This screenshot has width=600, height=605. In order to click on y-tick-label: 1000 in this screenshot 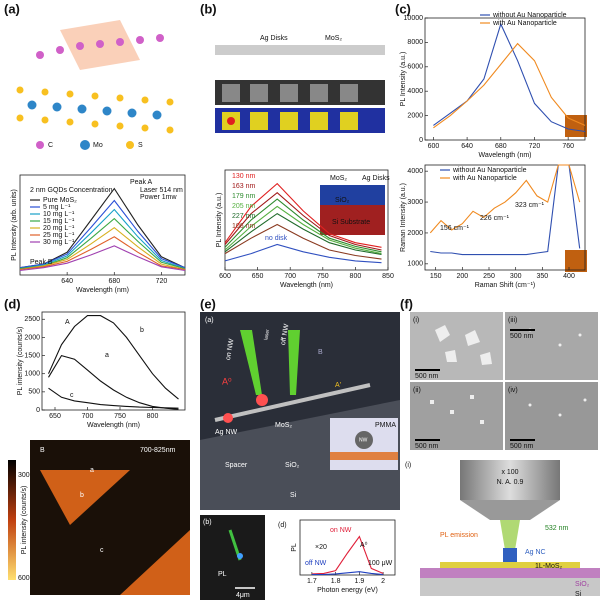, I will do `click(415, 264)`.